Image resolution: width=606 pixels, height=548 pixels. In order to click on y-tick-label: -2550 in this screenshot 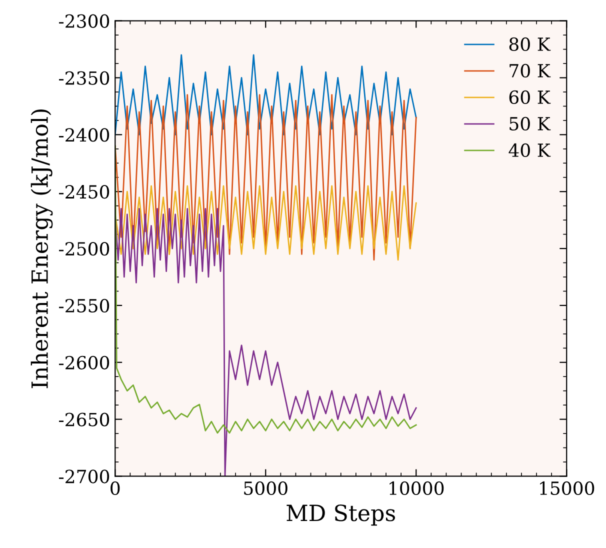, I will do `click(84, 305)`.